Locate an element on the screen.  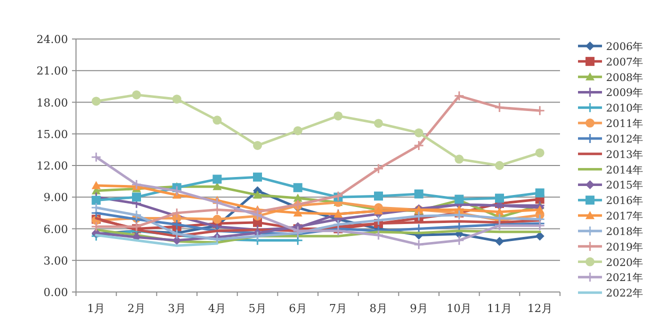
legend-label: 2015年 is located at coordinates (625, 186).